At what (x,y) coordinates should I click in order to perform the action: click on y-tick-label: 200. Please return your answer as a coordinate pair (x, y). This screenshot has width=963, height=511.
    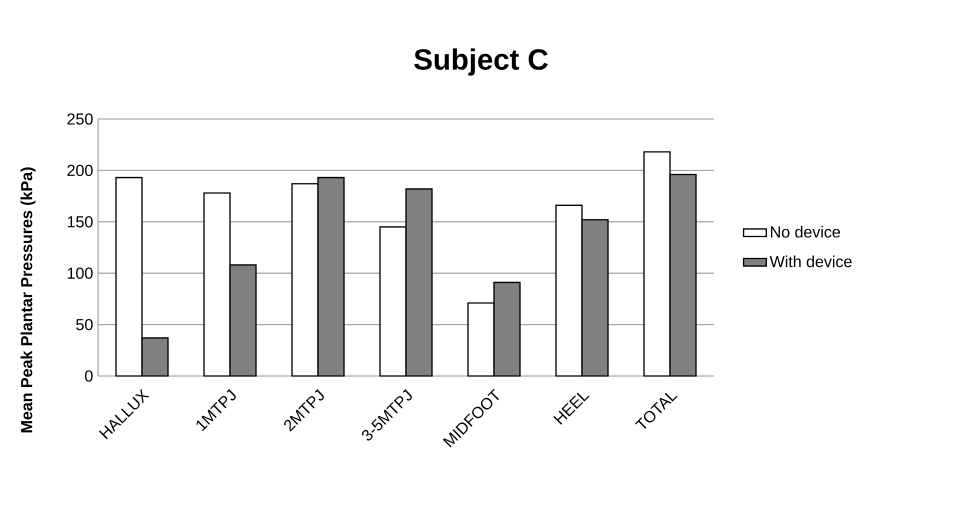
    Looking at the image, I should click on (80, 170).